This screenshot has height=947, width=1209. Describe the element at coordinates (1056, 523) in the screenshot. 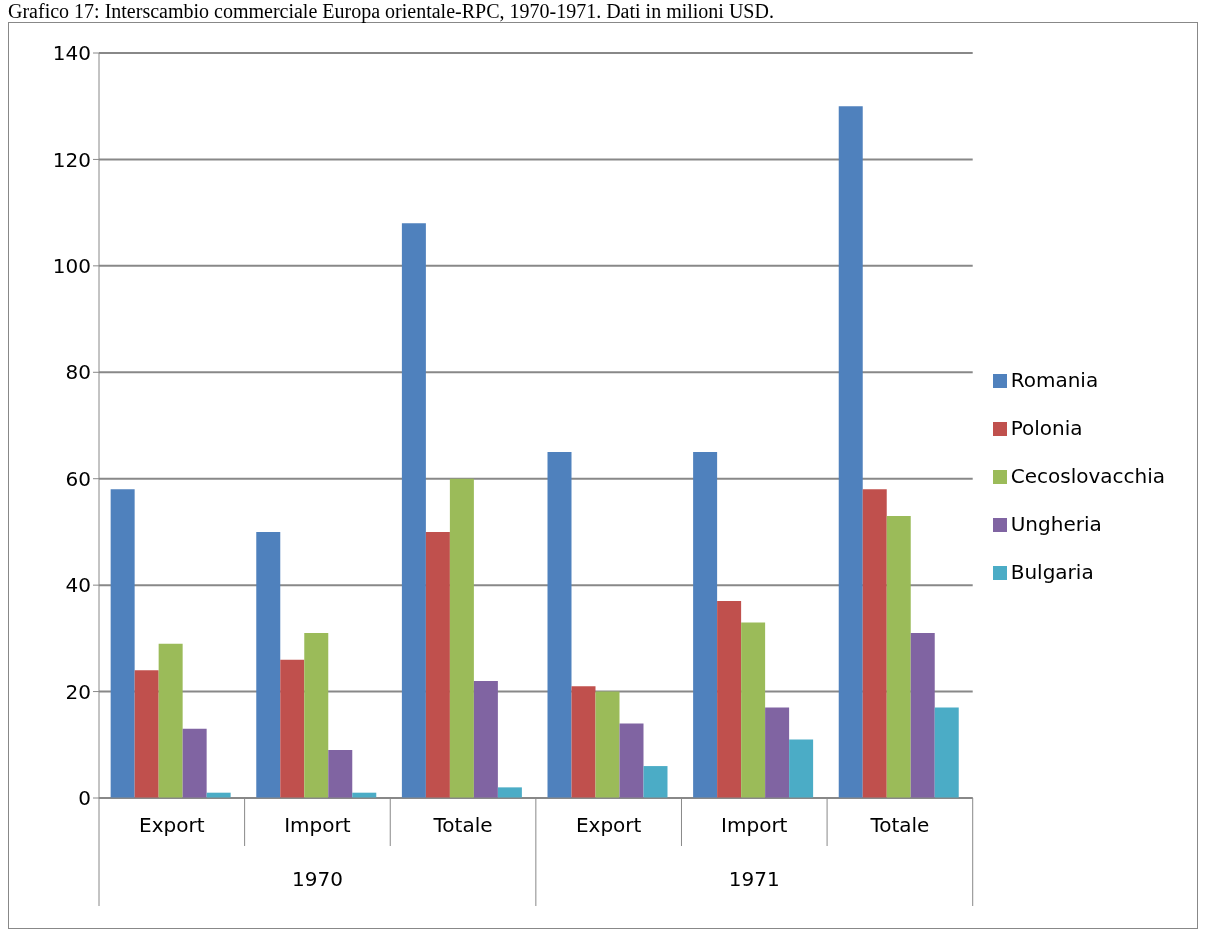

I see `legend-label: Ungheria` at that location.